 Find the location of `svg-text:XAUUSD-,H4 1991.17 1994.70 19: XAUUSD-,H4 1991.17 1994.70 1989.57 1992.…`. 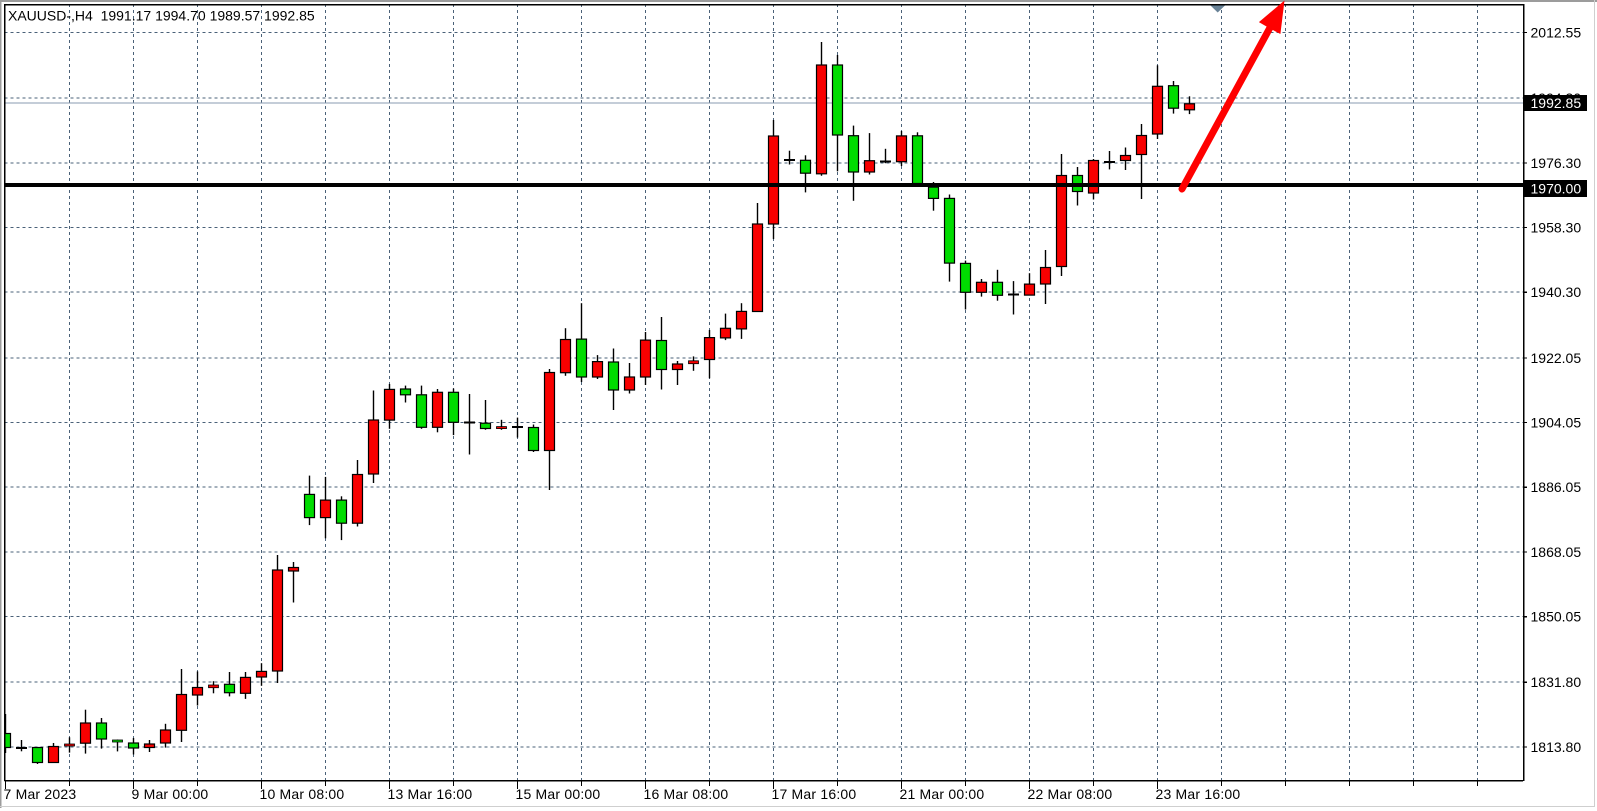

svg-text:XAUUSD-,H4 1991.17 1994.70 19: XAUUSD-,H4 1991.17 1994.70 1989.57 1992.… is located at coordinates (161, 16).